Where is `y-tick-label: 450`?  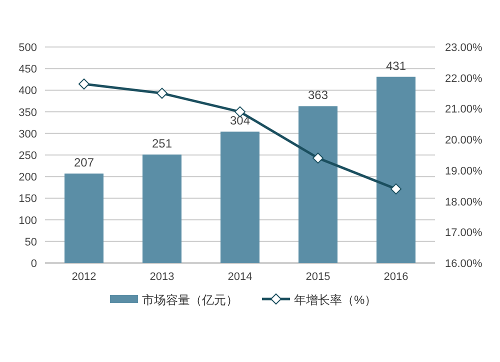 y-tick-label: 450 is located at coordinates (27, 70).